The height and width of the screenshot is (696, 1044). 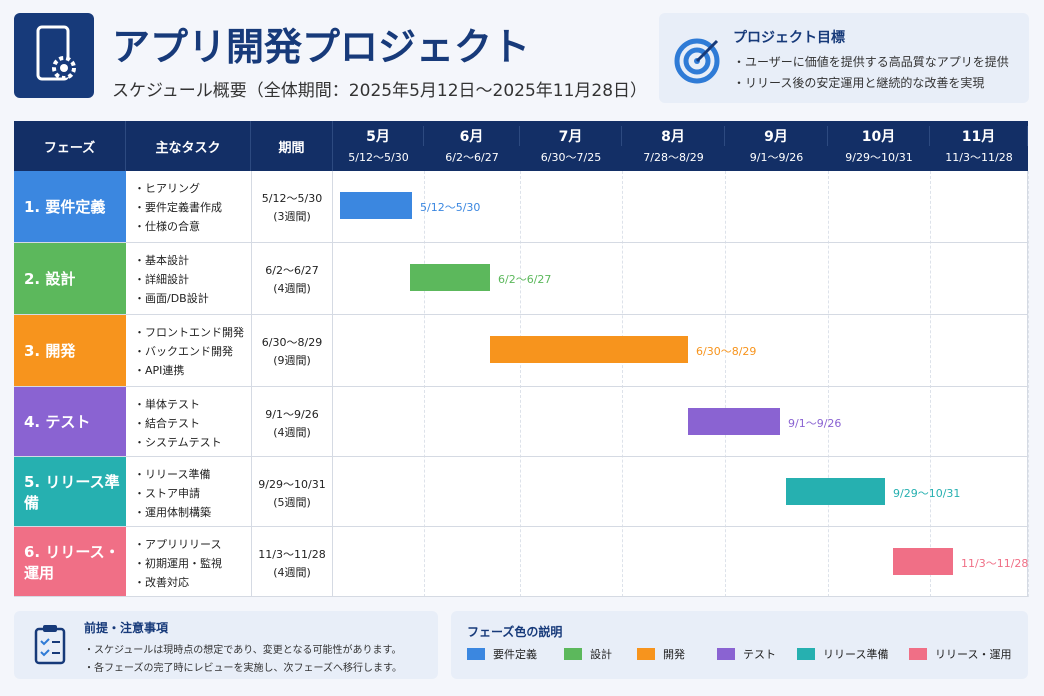 What do you see at coordinates (292, 360) in the screenshot?
I see `weeks: (9週間)` at bounding box center [292, 360].